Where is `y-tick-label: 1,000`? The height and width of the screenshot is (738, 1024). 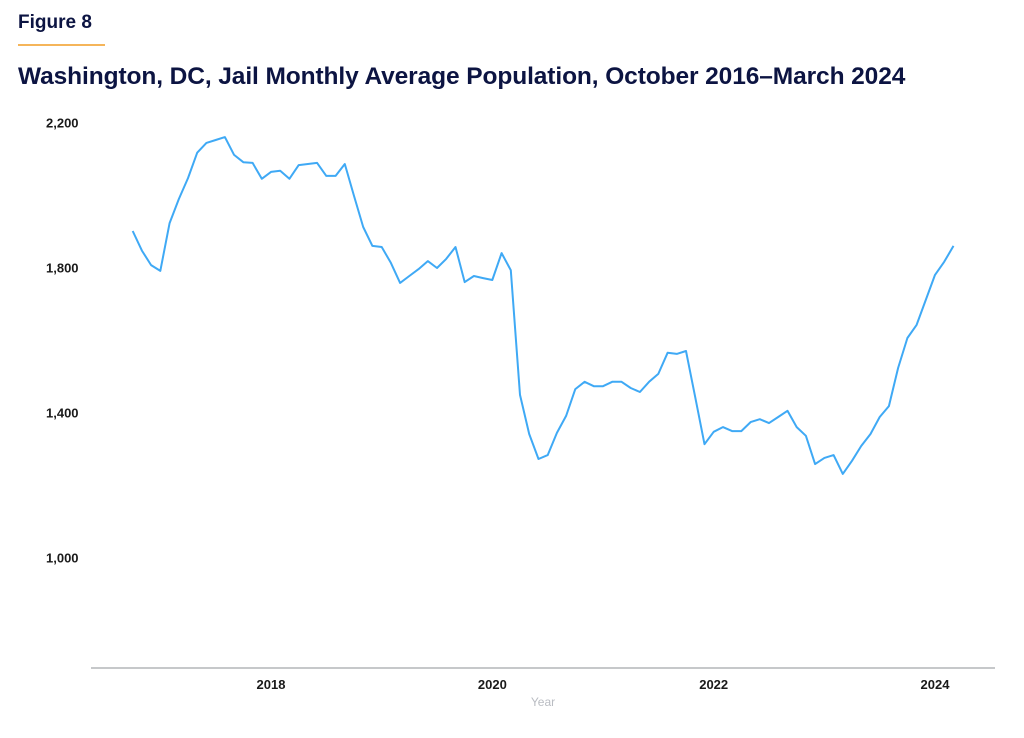 y-tick-label: 1,000 is located at coordinates (62, 558).